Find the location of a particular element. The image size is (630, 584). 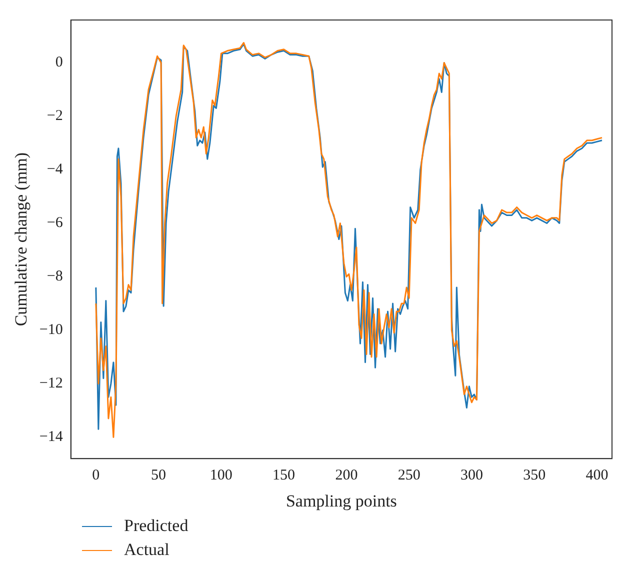

x-tick-label: 200 is located at coordinates (346, 476).